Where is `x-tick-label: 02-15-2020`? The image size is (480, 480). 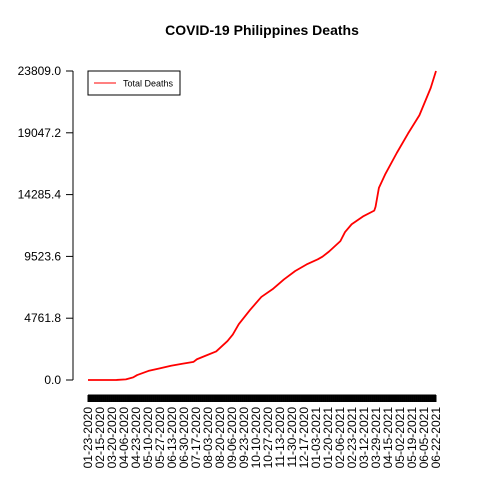
x-tick-label: 02-15-2020 is located at coordinates (100, 438).